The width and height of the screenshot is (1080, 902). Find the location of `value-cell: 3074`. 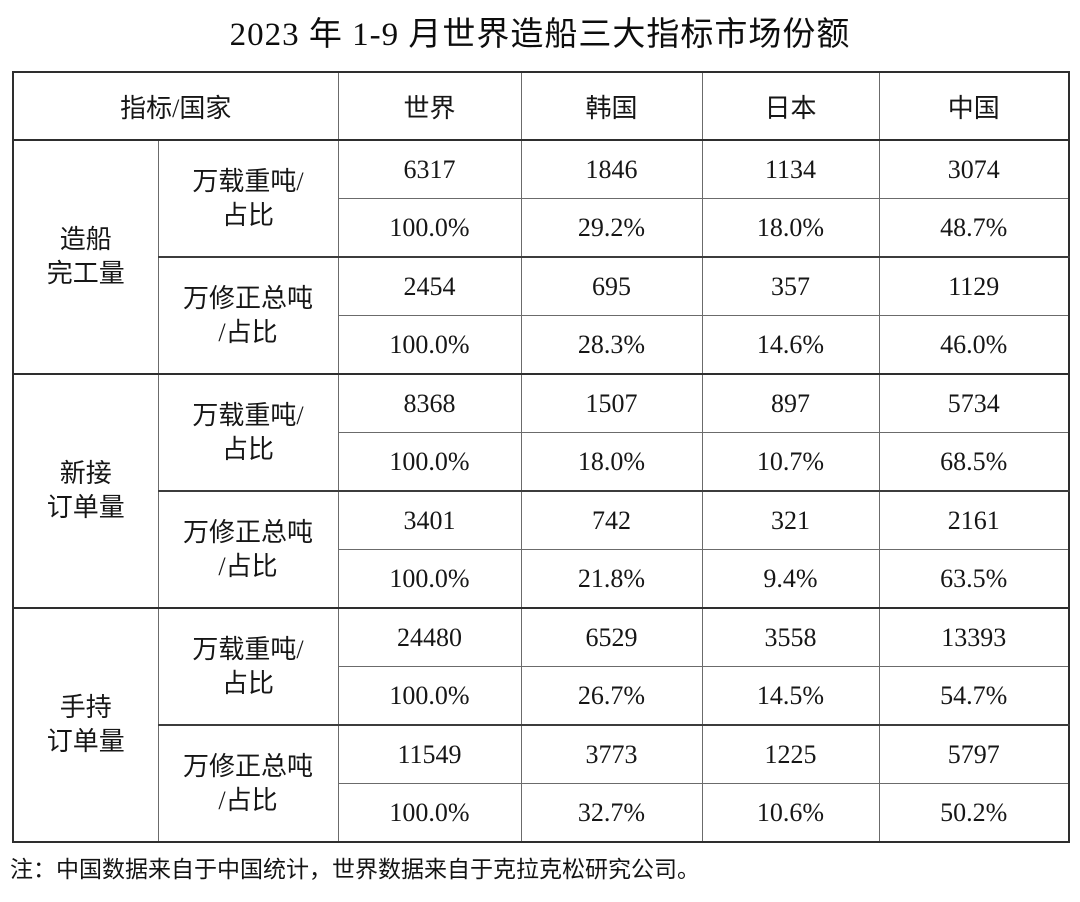

value-cell: 3074 is located at coordinates (974, 169).